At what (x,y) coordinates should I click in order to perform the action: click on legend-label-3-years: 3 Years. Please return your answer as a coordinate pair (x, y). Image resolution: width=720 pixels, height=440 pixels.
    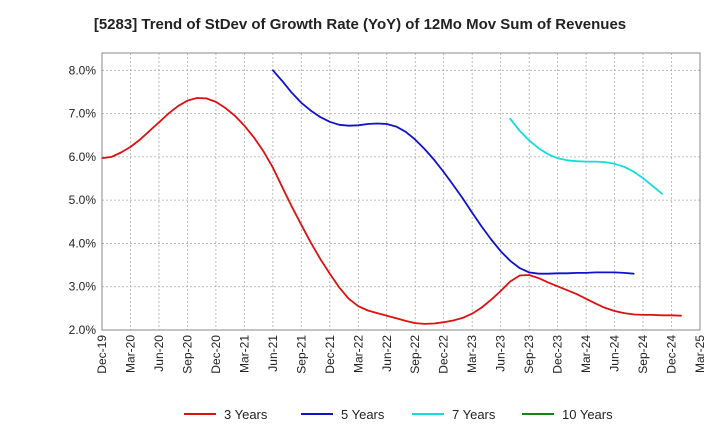
    Looking at the image, I should click on (246, 414).